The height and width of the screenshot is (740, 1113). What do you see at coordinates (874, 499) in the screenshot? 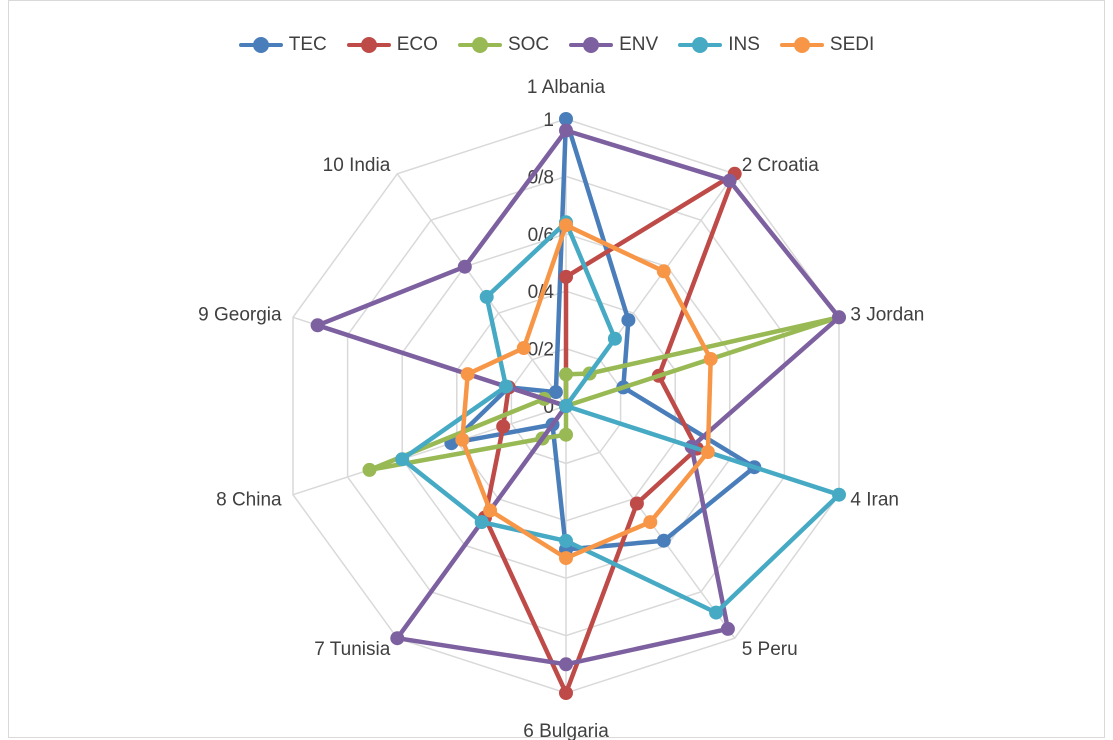
I see `category-label-4-iran: 4 Iran` at bounding box center [874, 499].